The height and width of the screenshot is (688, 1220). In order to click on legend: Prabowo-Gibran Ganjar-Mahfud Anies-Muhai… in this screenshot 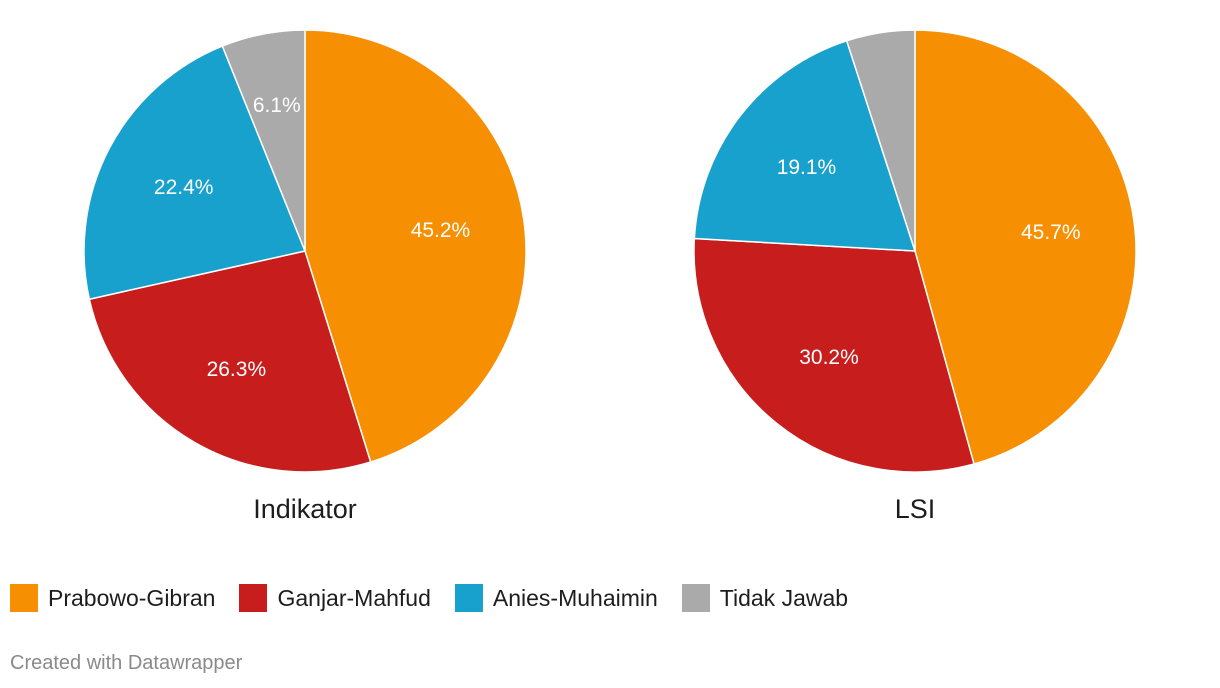, I will do `click(441, 598)`.